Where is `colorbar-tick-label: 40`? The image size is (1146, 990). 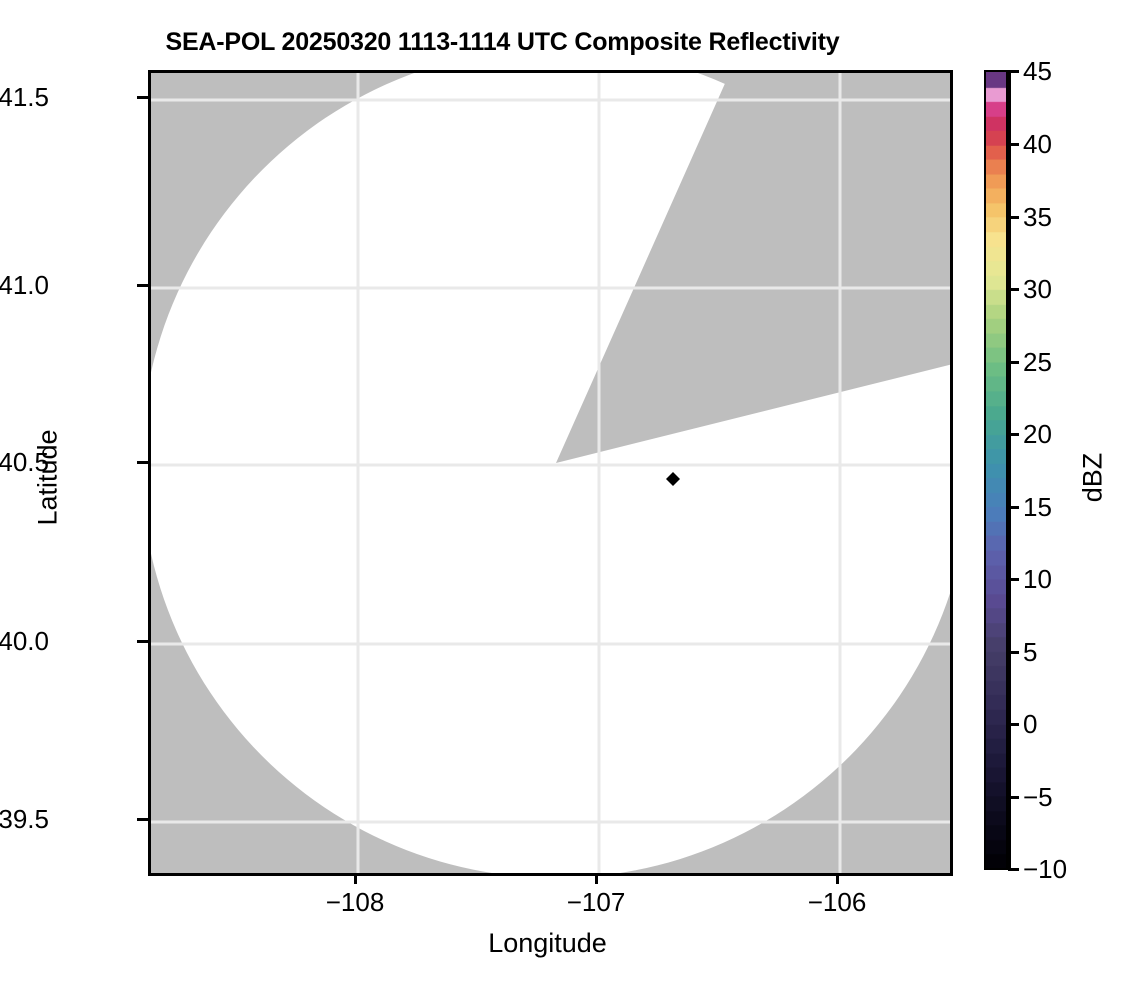
colorbar-tick-label: 40 is located at coordinates (1037, 144).